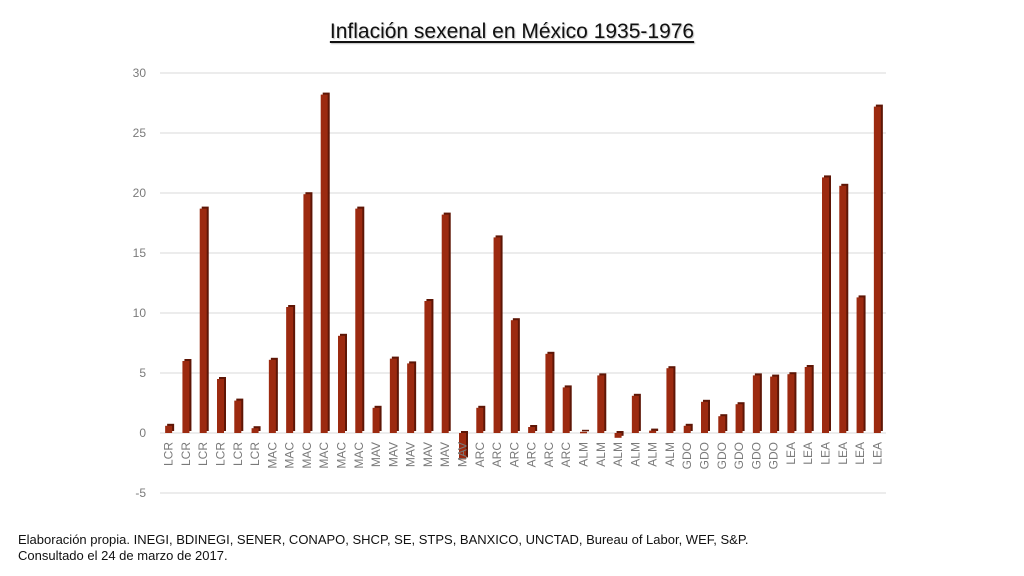  Describe the element at coordinates (512, 31) in the screenshot. I see `chart-title: Inflación sexenal en México 1935-1976` at that location.